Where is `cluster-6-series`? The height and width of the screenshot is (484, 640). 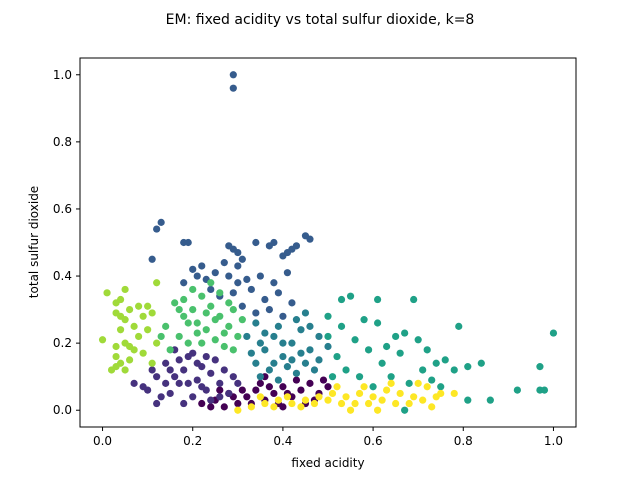
cluster-6-series is located at coordinates (129, 326).